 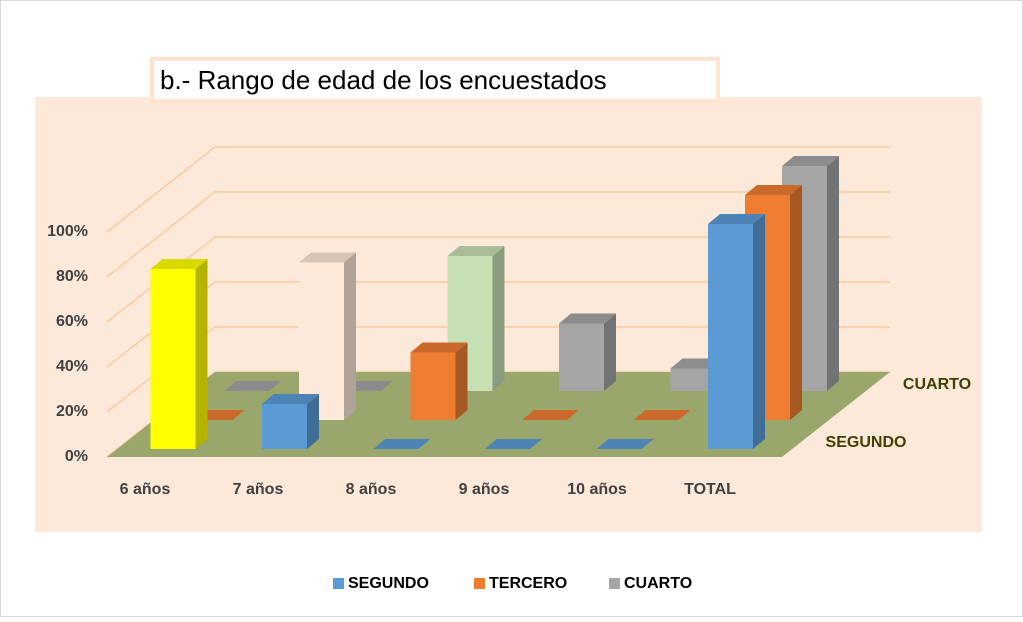 What do you see at coordinates (145, 489) in the screenshot?
I see `x-tick-label: 6 años` at bounding box center [145, 489].